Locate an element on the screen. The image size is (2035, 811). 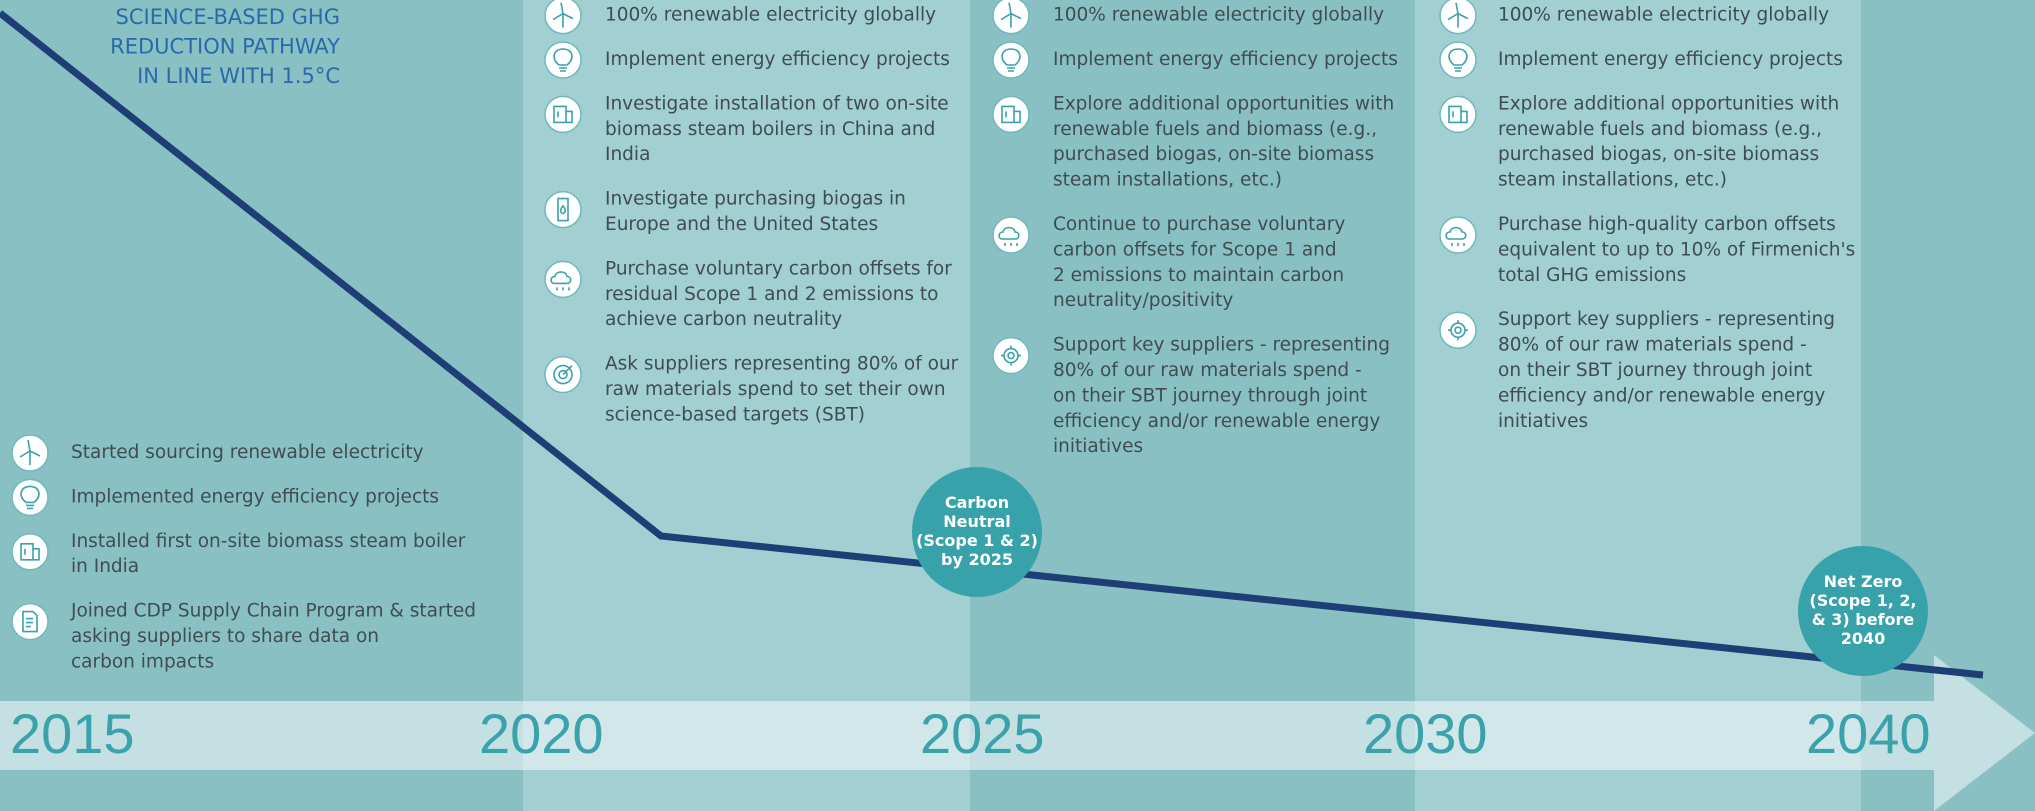
title-line: IN LINE WITH 1.5°C is located at coordinates (238, 76).